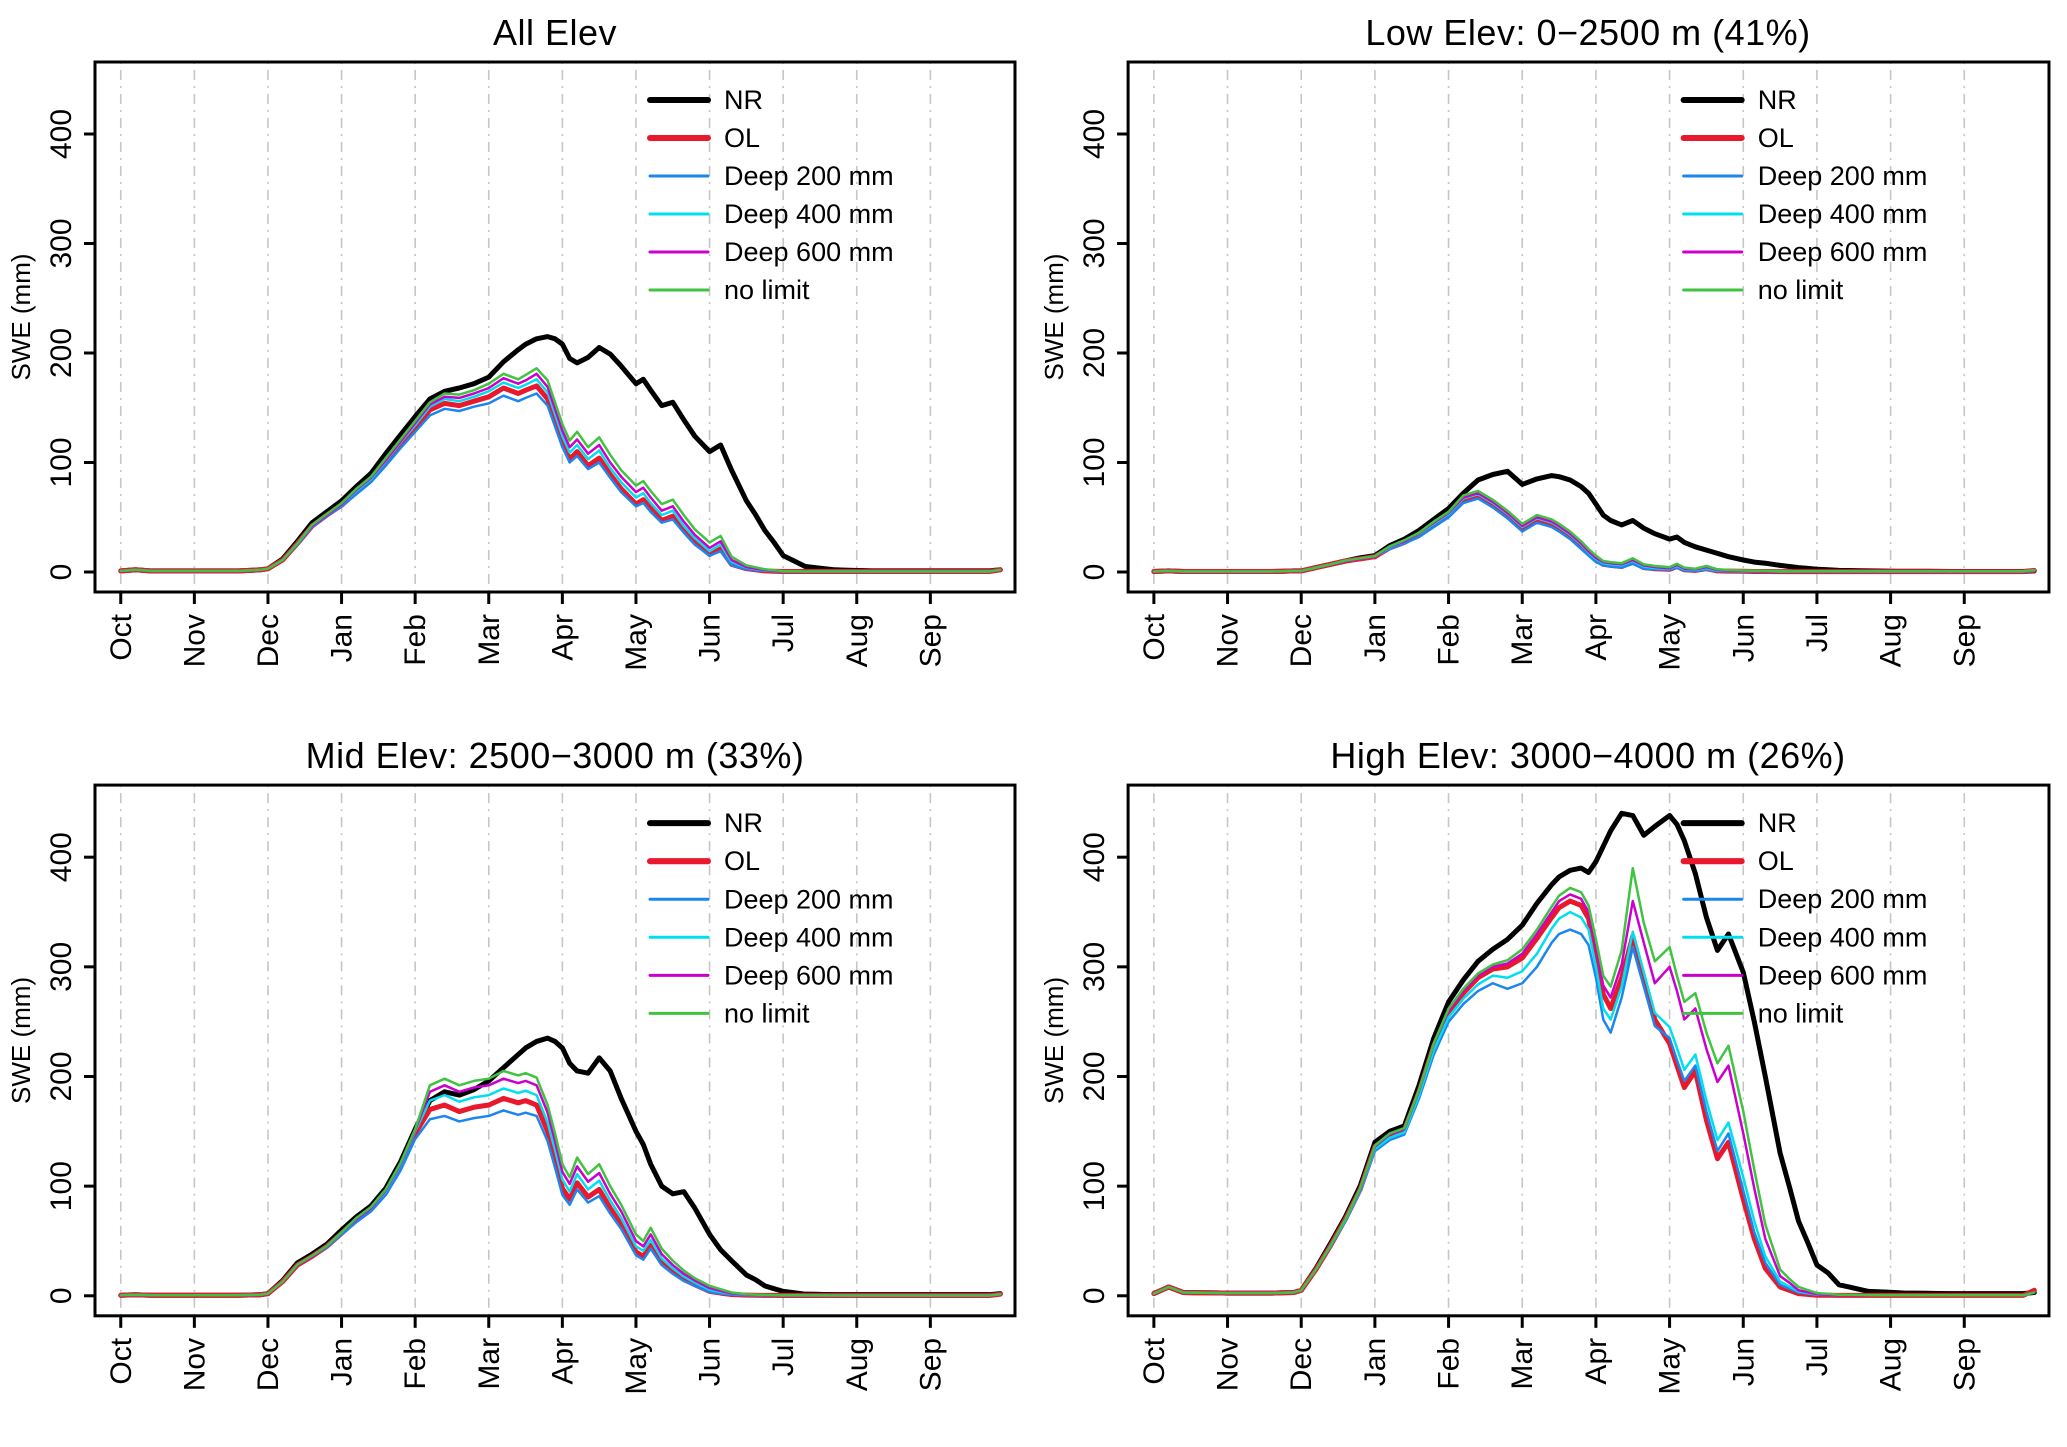 This screenshot has width=2067, height=1447. I want to click on series-line-Deep-600-mm, so click(560, 472).